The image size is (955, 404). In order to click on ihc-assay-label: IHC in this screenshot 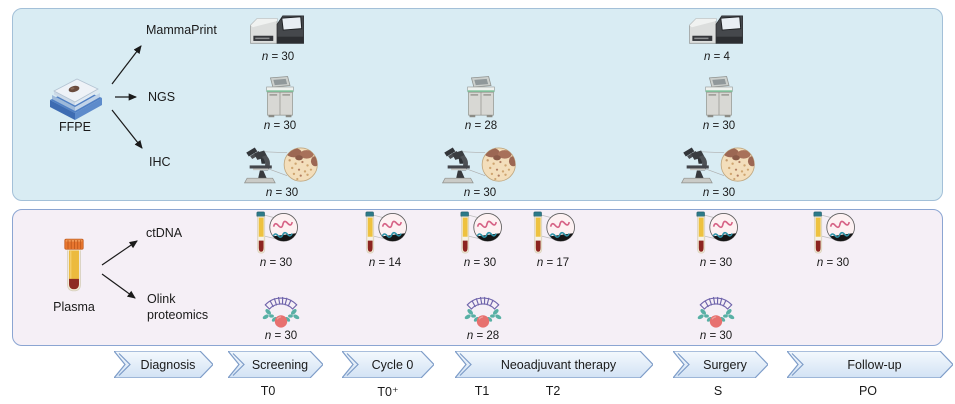, I will do `click(160, 162)`.